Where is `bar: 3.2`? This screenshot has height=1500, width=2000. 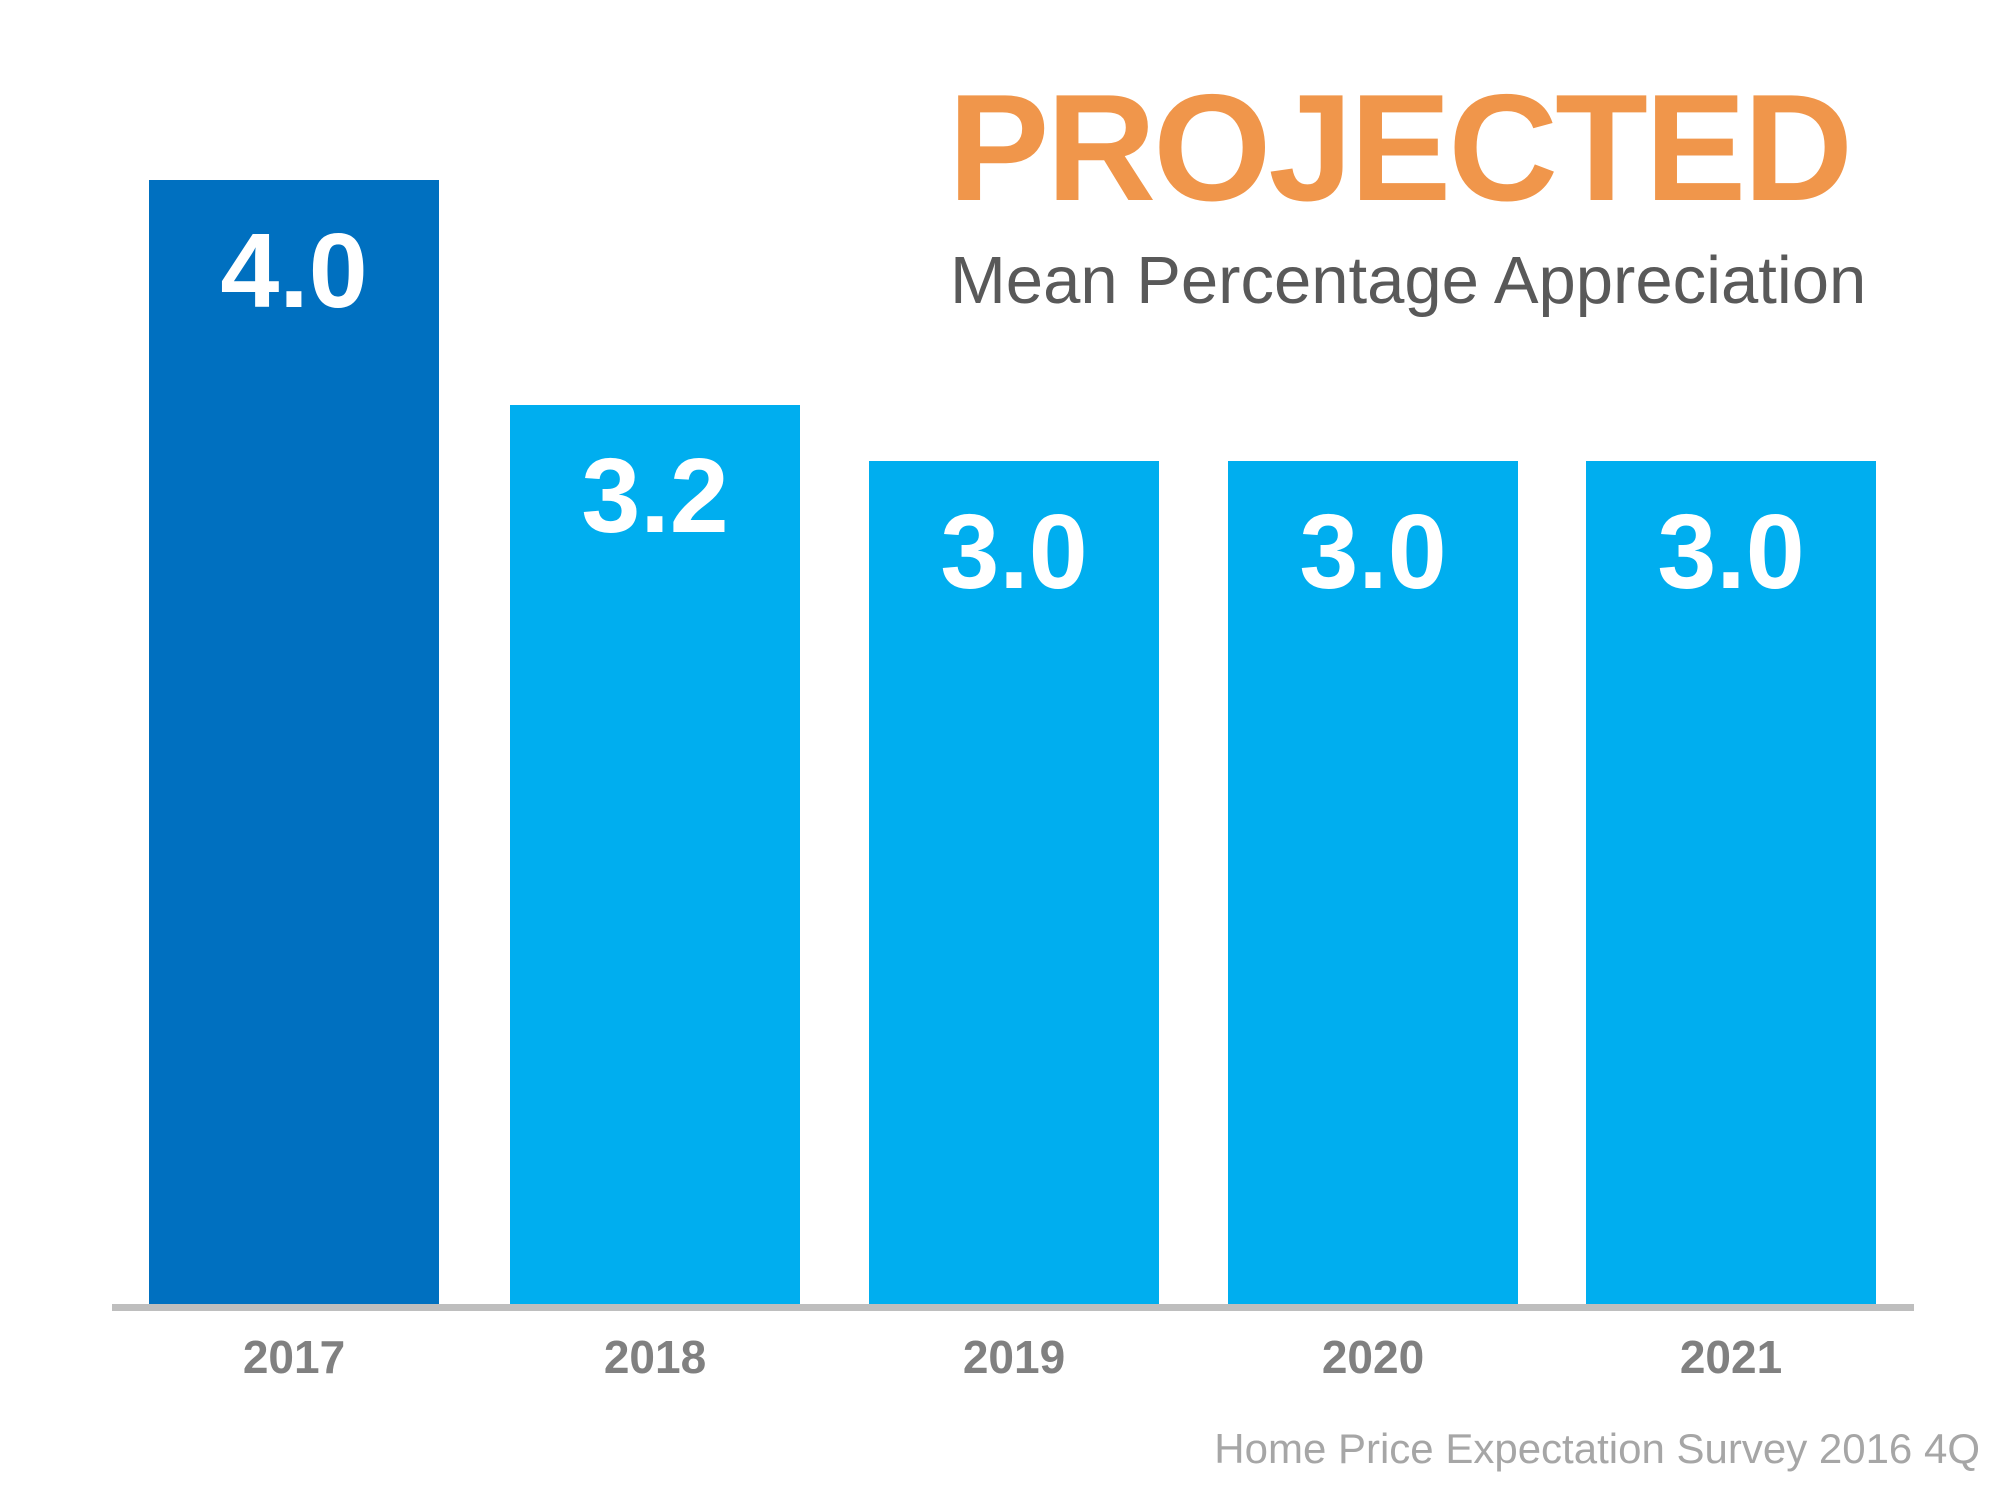 bar: 3.2 is located at coordinates (655, 854).